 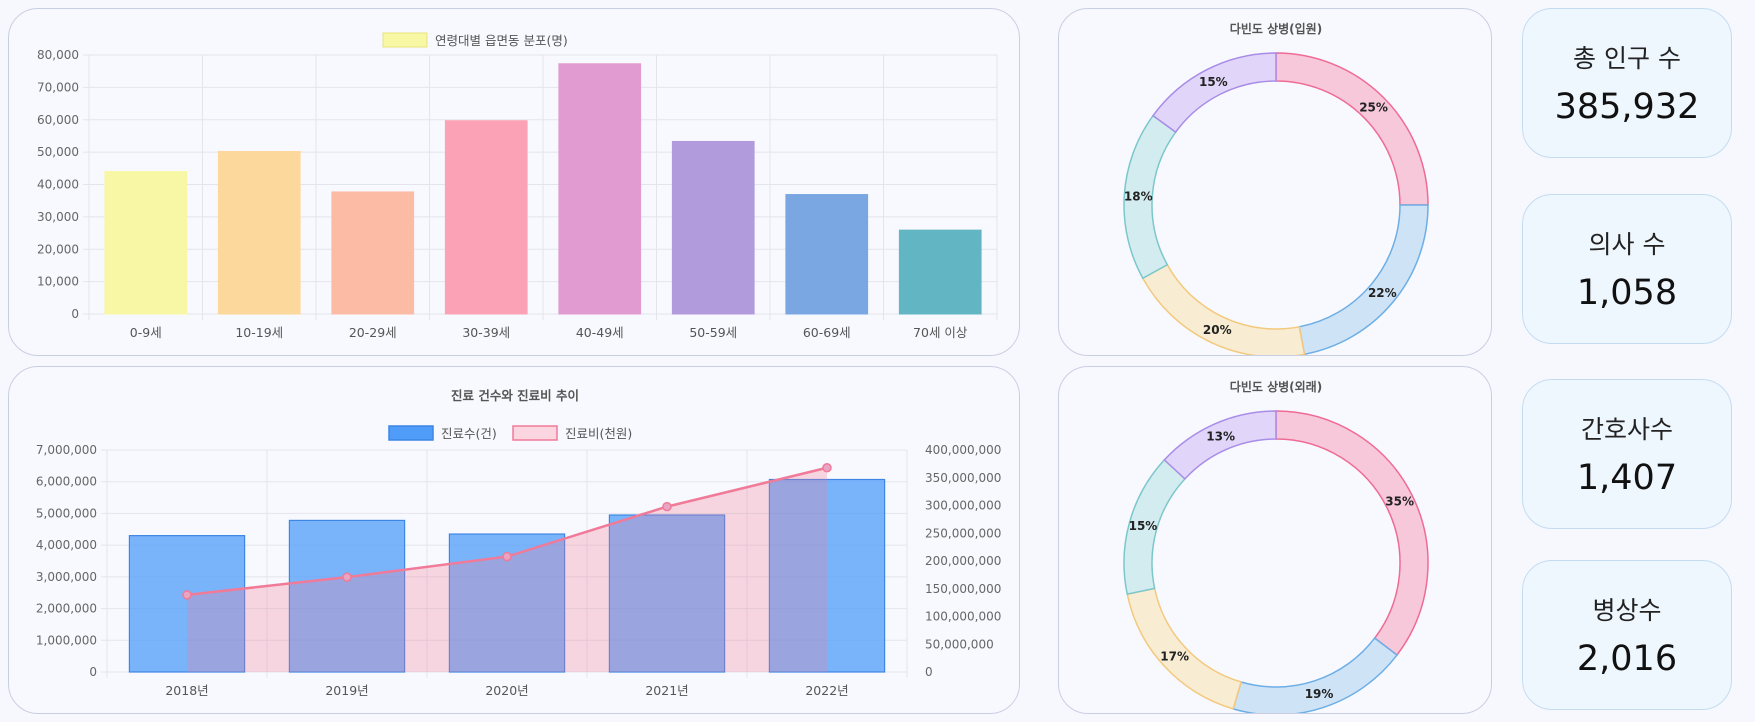 I want to click on stat-value-doctors: 1,058, so click(x=1627, y=293).